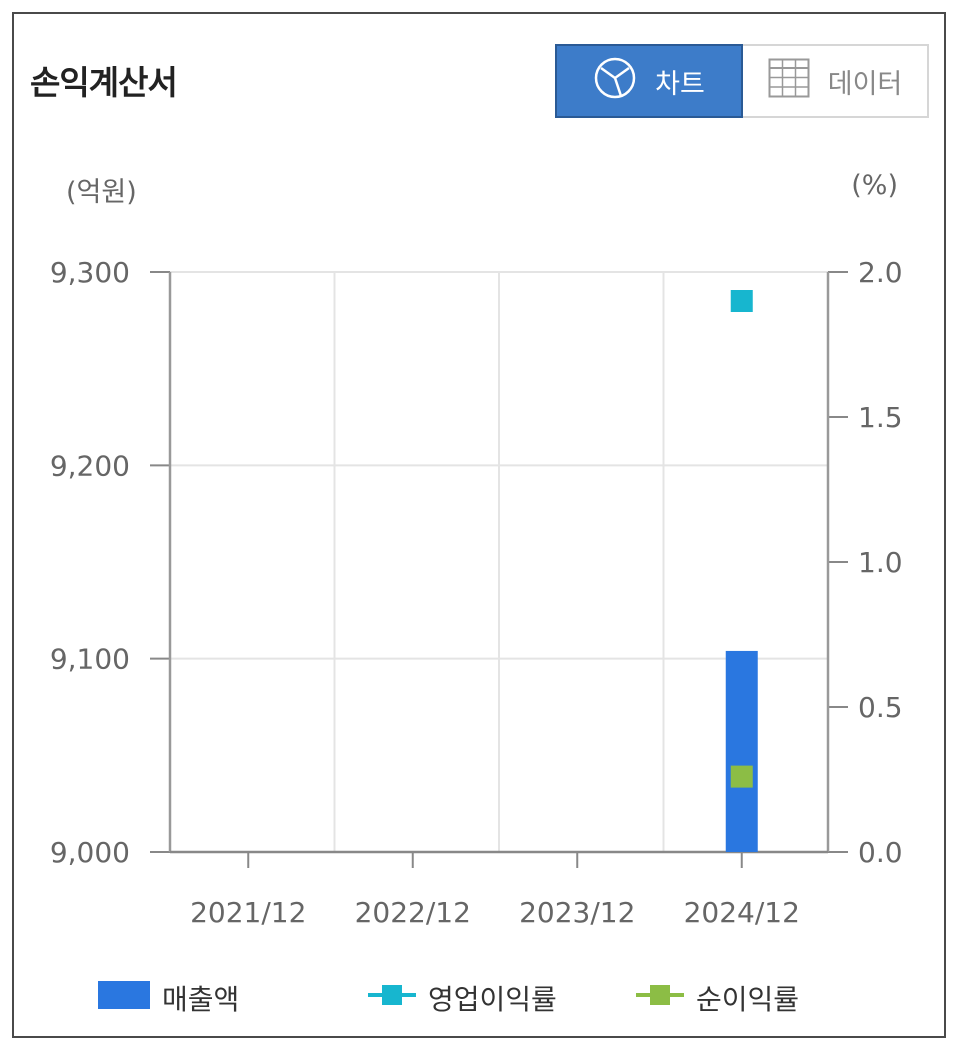 This screenshot has width=960, height=1053. I want to click on x-axis-tick-label: 2024/12, so click(742, 912).